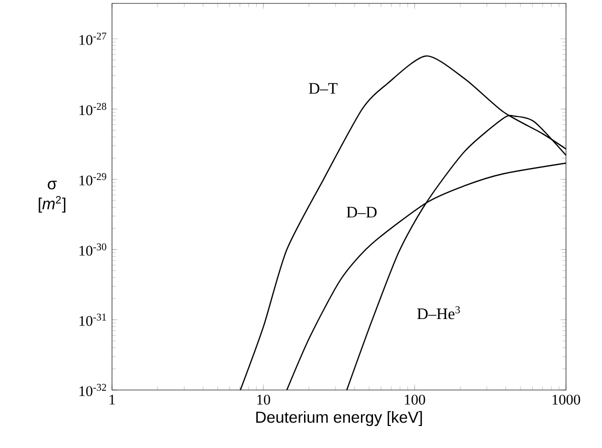  What do you see at coordinates (112, 399) in the screenshot?
I see `x-tick-label: 1` at bounding box center [112, 399].